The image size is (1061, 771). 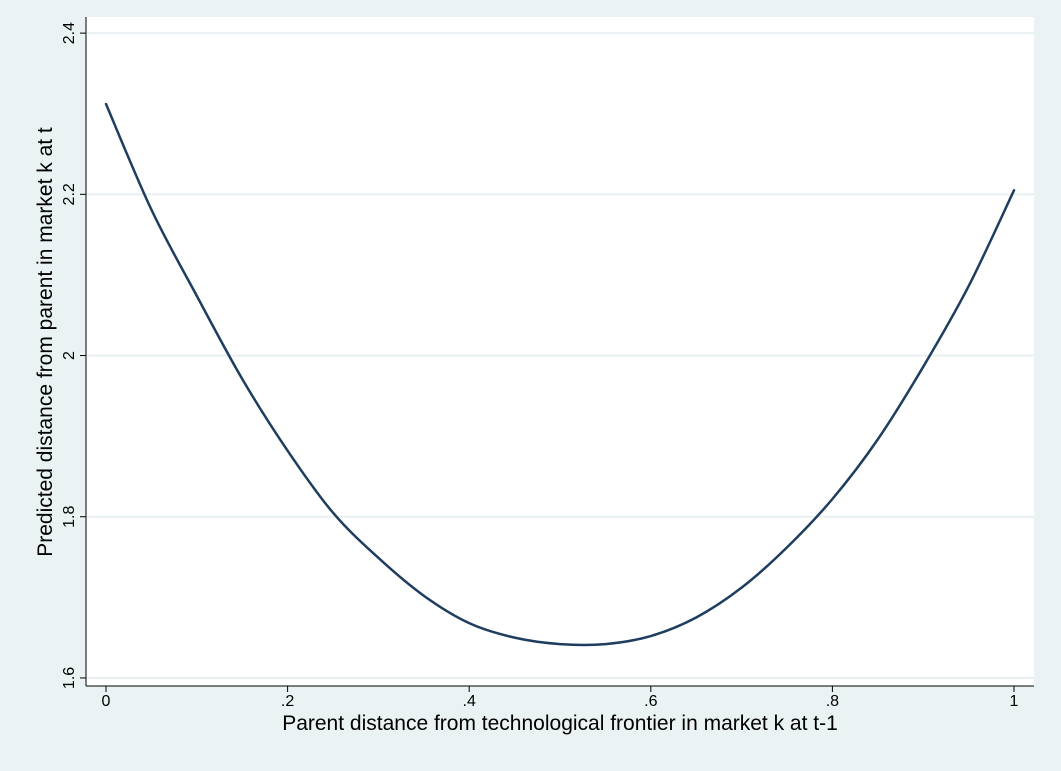 I want to click on x-tick-label-4: .8, so click(x=832, y=701).